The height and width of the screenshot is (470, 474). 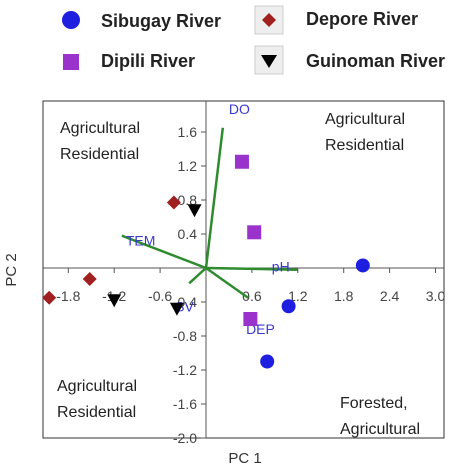 I want to click on x-tick-label: 2.4, so click(x=390, y=296).